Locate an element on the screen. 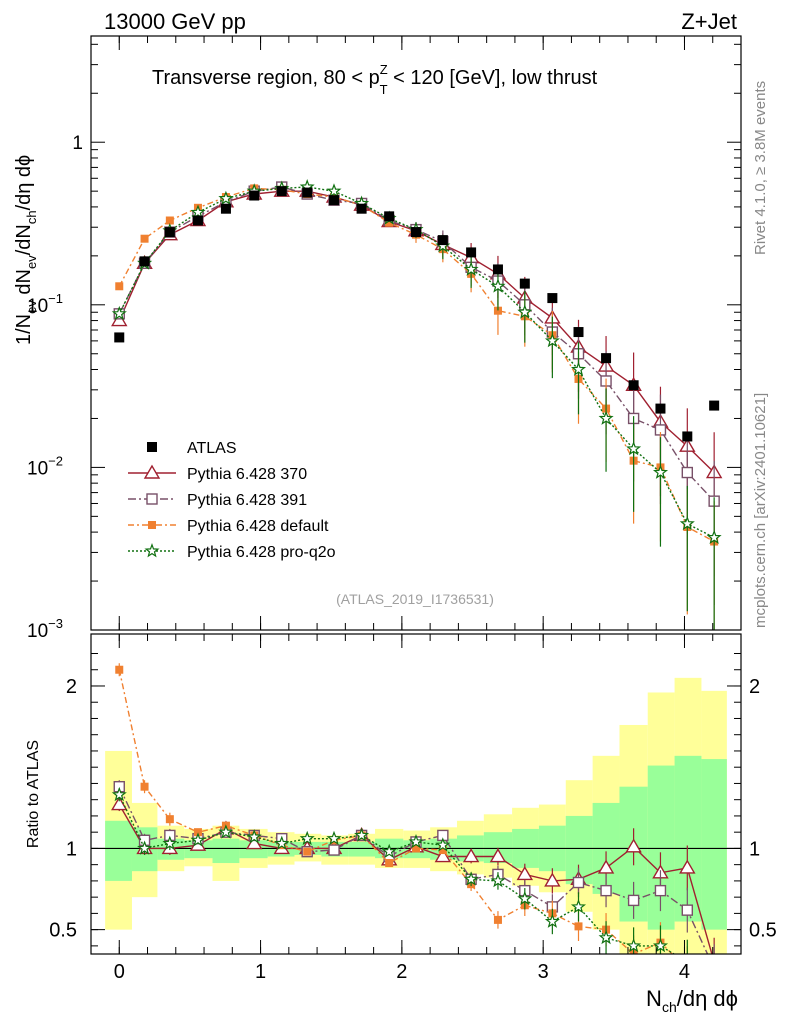 The width and height of the screenshot is (786, 1024). legend-marker-p370 is located at coordinates (152, 471).